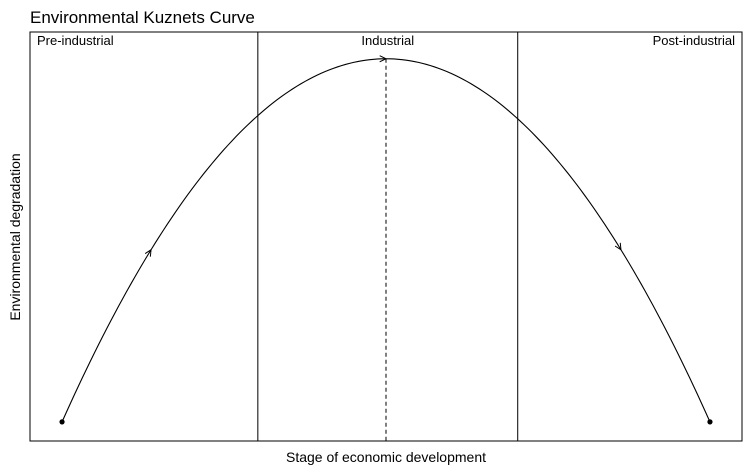 The image size is (750, 472). What do you see at coordinates (386, 457) in the screenshot?
I see `x-axis-label: Stage of economic development` at bounding box center [386, 457].